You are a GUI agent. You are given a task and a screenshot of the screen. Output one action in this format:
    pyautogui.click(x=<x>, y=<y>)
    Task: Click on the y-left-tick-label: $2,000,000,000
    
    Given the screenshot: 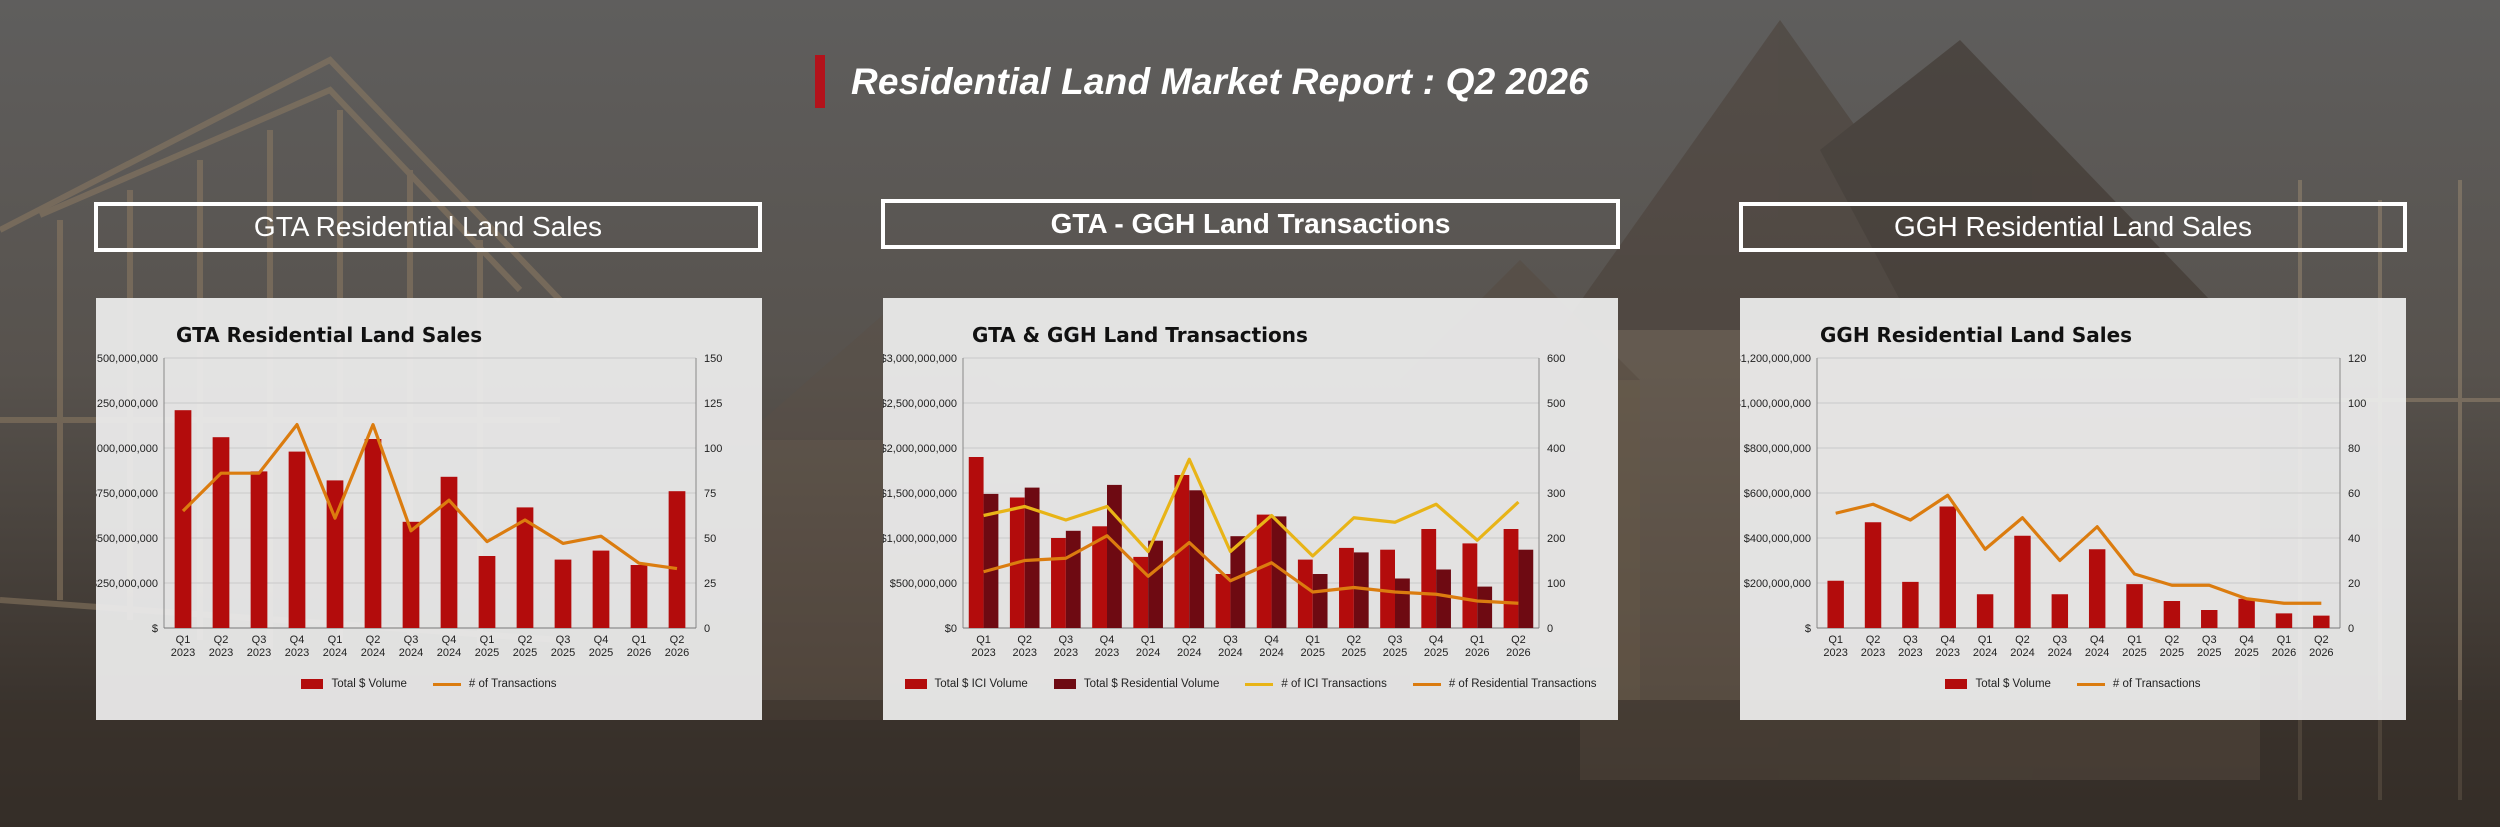 What is the action you would take?
    pyautogui.click(x=920, y=449)
    